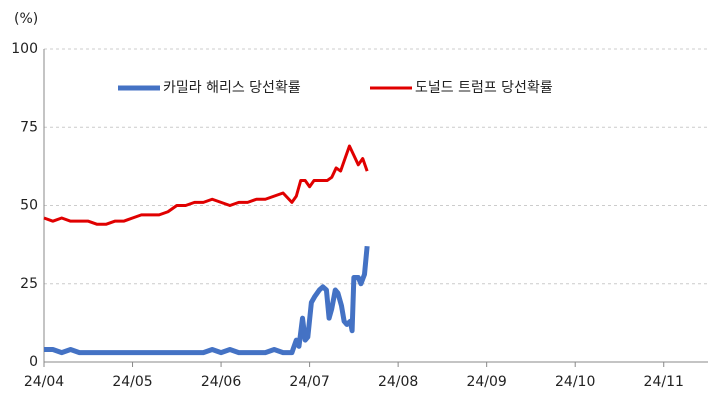  I want to click on y-tick-label: 0, so click(33, 362).